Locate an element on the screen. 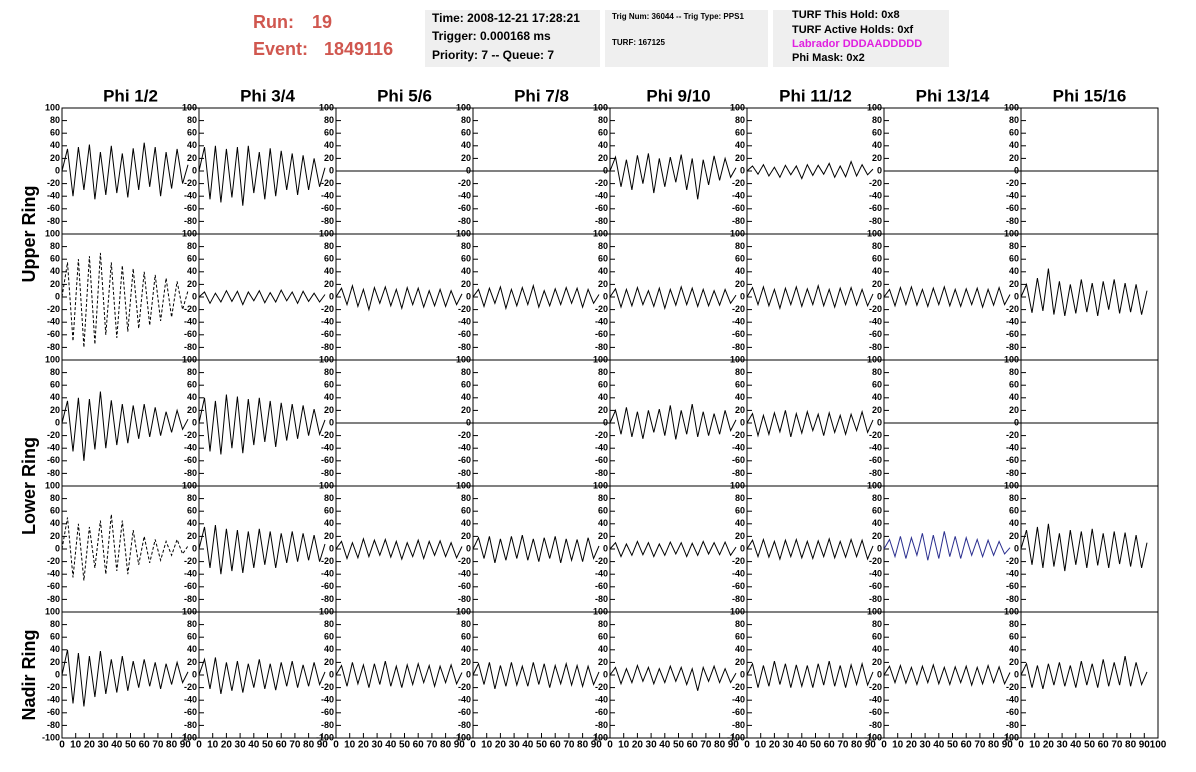  x-tick-label: 0 is located at coordinates (199, 745).